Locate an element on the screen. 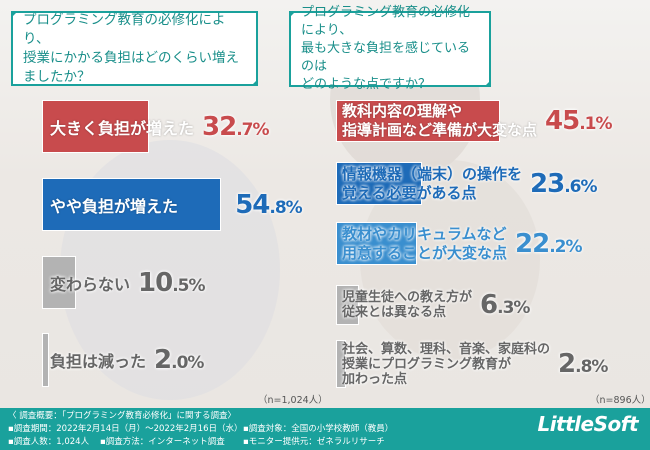 This screenshot has width=650, height=450. bar-label-line: 従来とは異なる点 is located at coordinates (394, 312).